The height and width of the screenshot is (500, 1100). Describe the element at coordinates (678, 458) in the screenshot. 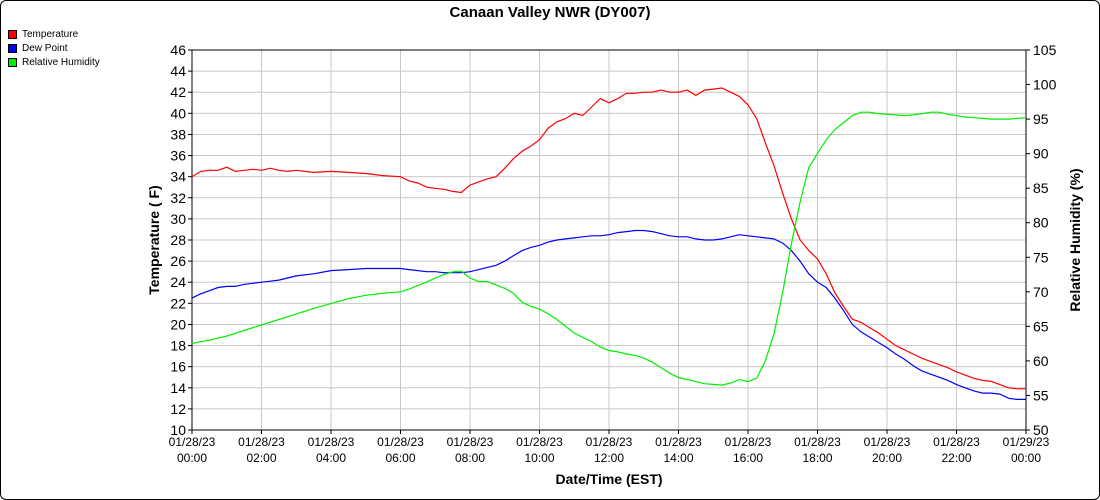

I see `x-tick-time: 14:00` at that location.